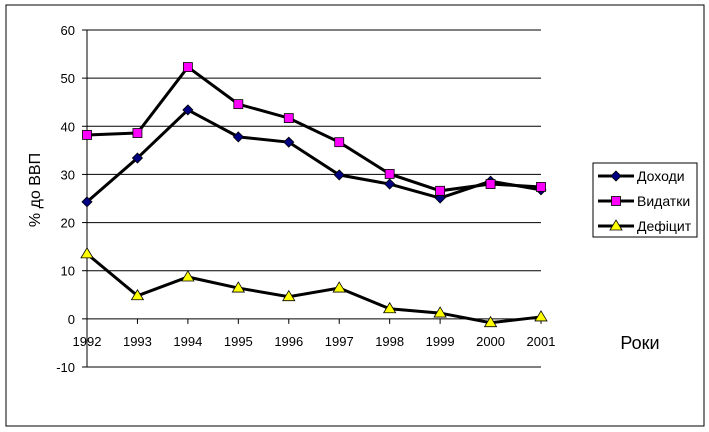  Describe the element at coordinates (68, 126) in the screenshot. I see `y-tick-label: 40` at that location.